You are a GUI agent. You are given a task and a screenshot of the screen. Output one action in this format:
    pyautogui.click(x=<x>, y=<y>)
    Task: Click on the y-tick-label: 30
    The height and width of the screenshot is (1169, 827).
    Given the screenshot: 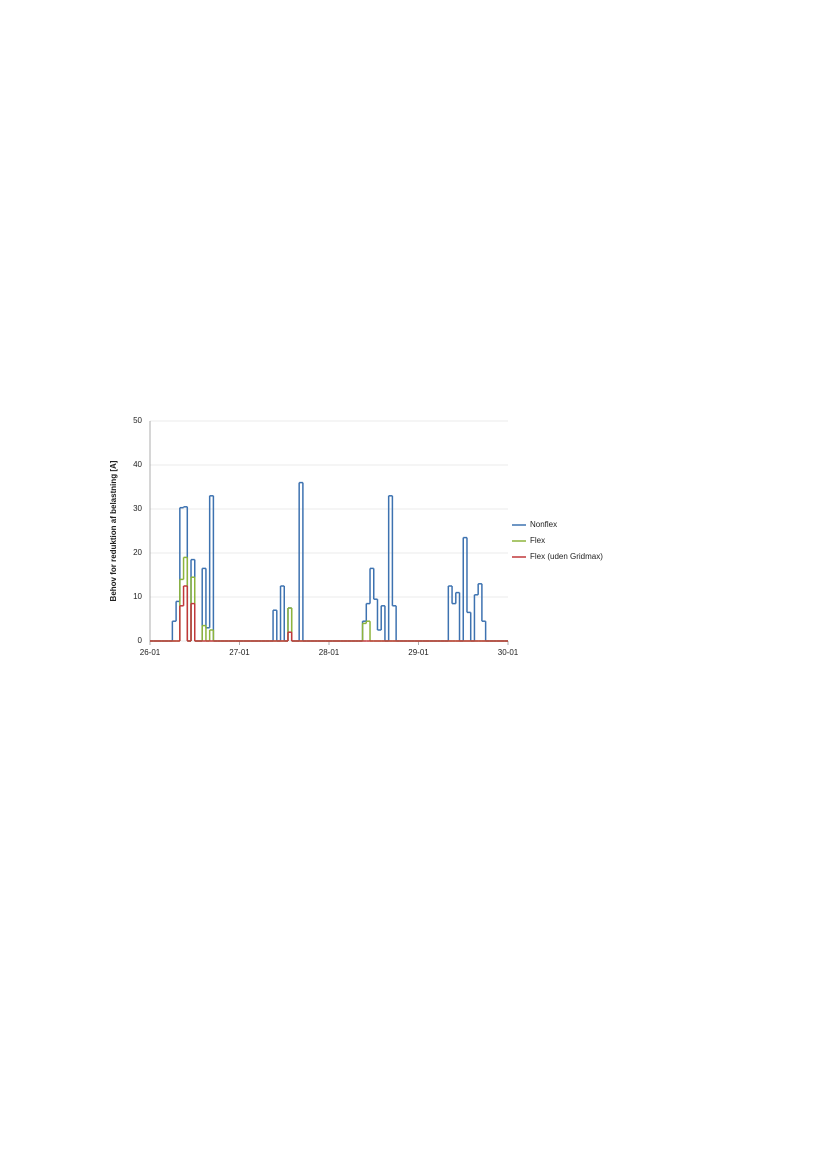 What is the action you would take?
    pyautogui.click(x=137, y=508)
    